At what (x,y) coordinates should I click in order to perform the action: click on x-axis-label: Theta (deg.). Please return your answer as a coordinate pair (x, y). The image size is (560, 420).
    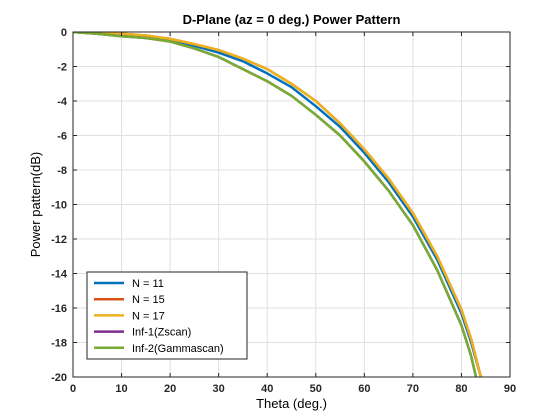
    Looking at the image, I should click on (291, 403).